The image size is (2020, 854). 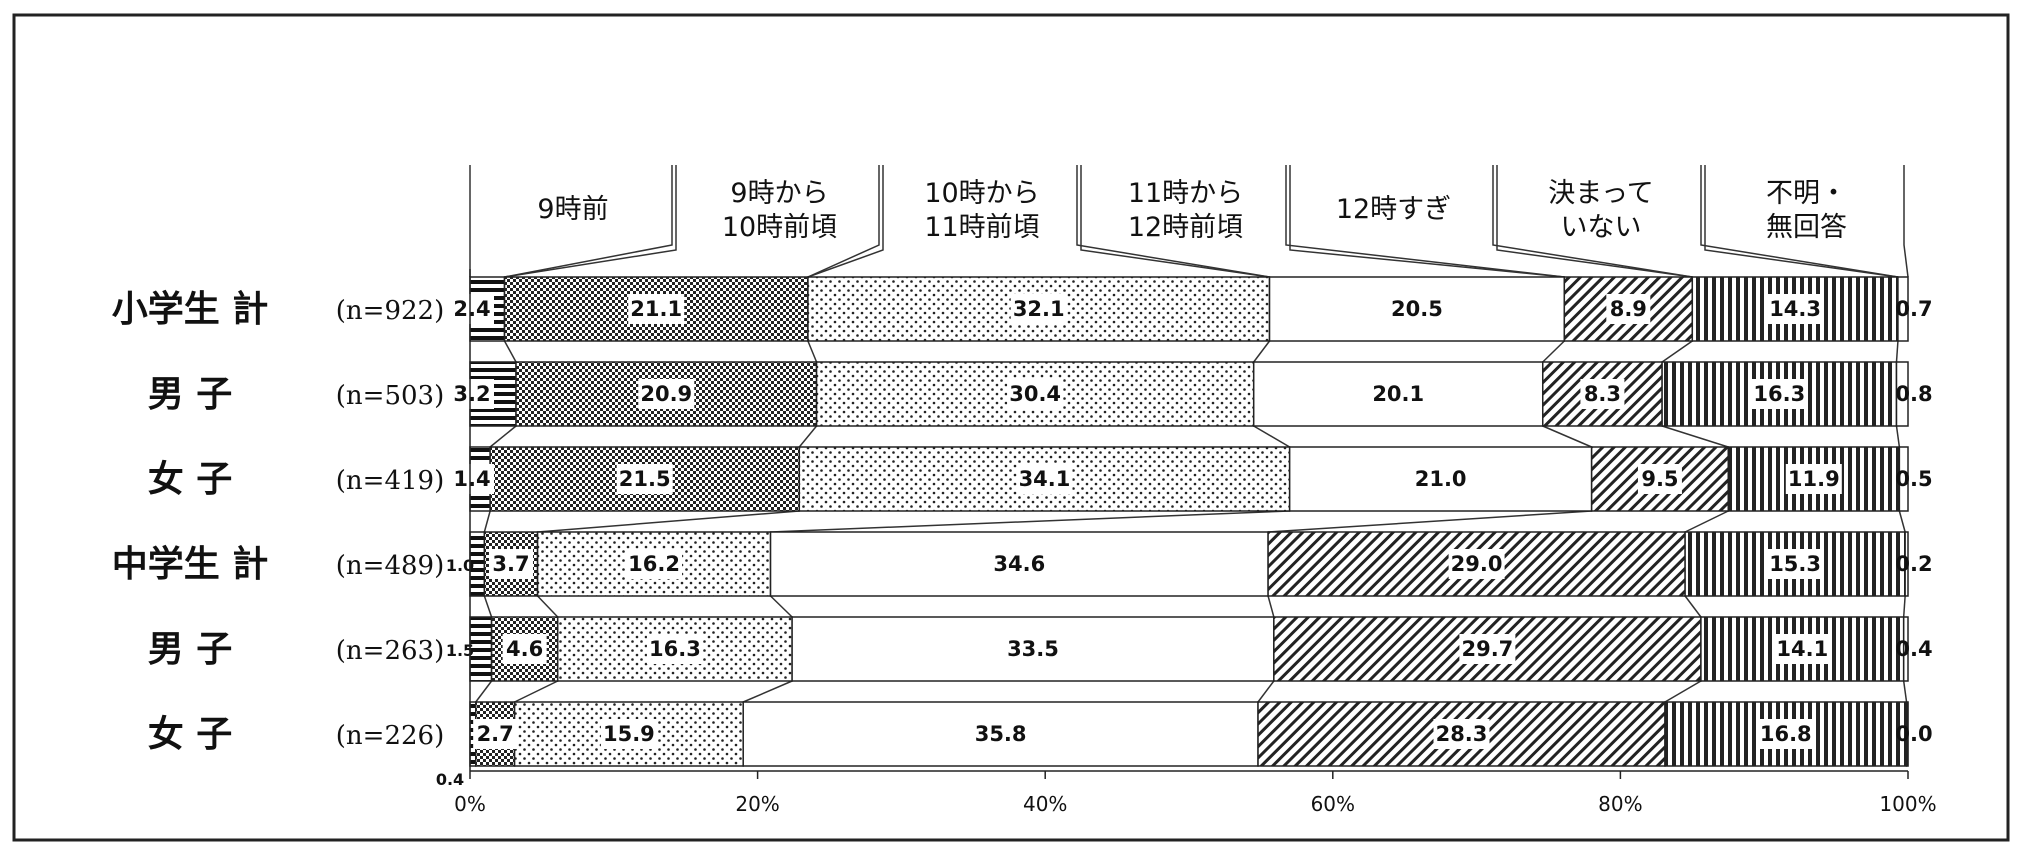 I want to click on value-label: 20.5, so click(x=1417, y=309).